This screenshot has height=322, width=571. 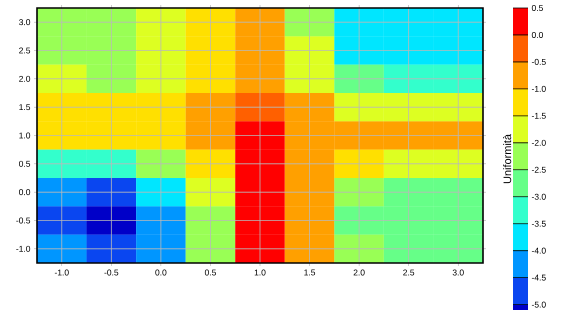 What do you see at coordinates (210, 273) in the screenshot?
I see `x-tick-label: 0.5` at bounding box center [210, 273].